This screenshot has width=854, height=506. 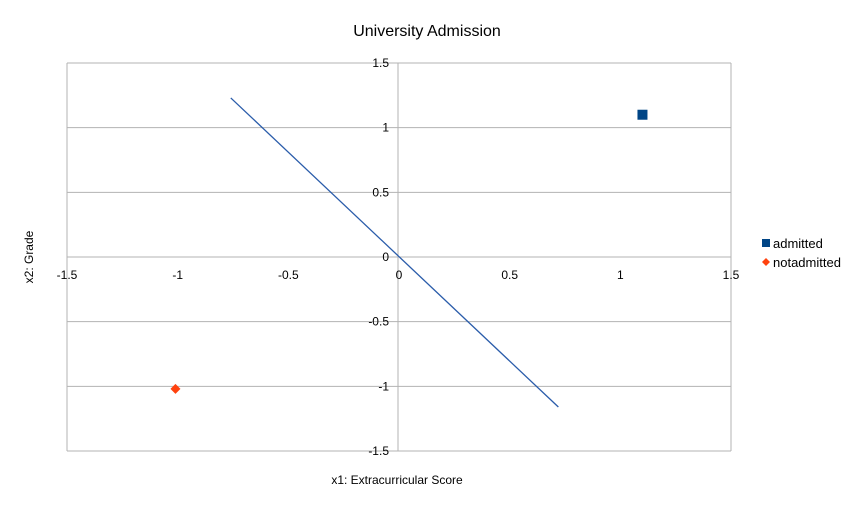 I want to click on x-tick-labels: -1.5 -1 -0.5 0 0.5 1 1.5, so click(x=398, y=275).